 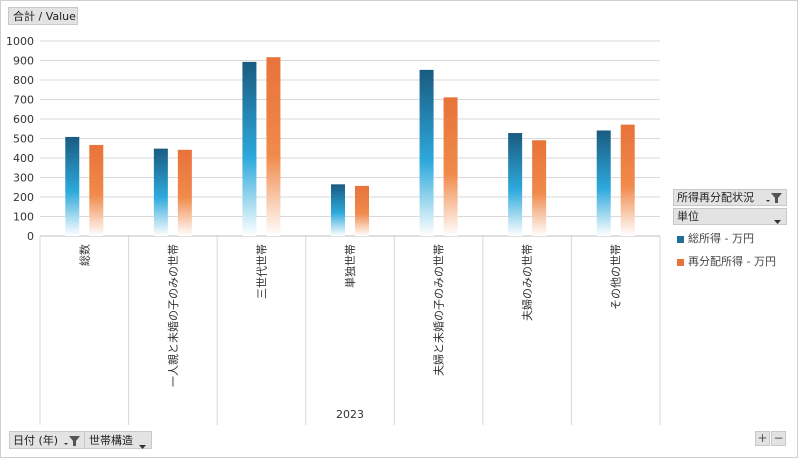 I want to click on y-tick-label: 1000, so click(x=20, y=41).